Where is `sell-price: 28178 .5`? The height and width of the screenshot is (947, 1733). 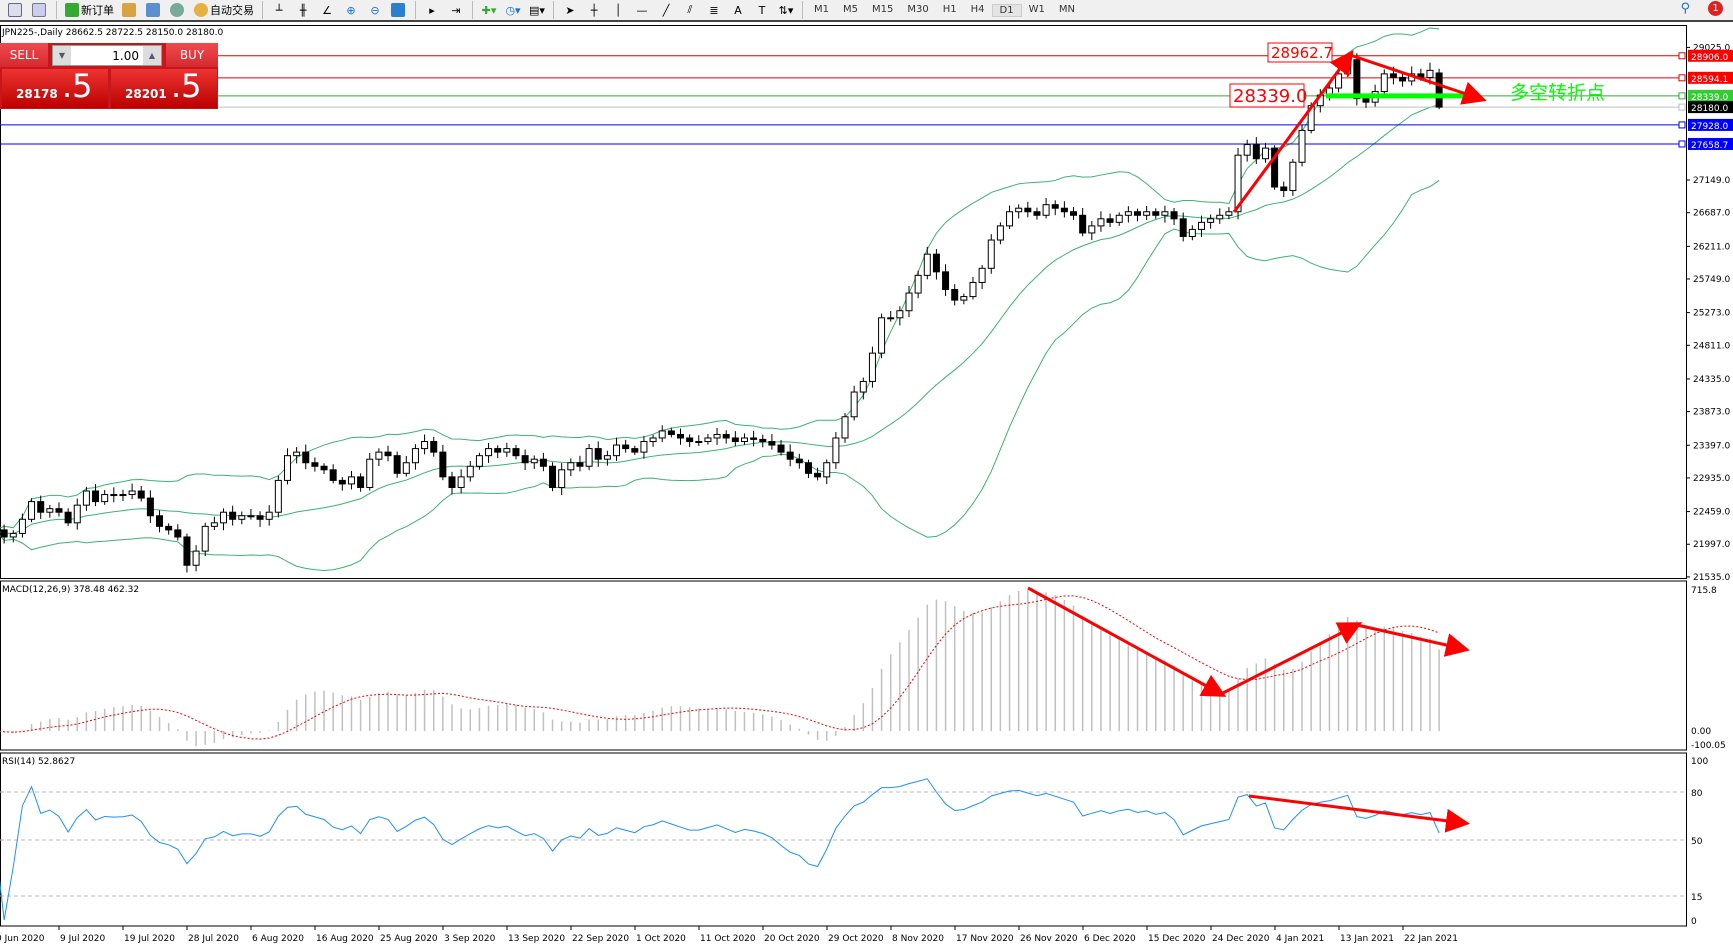
sell-price: 28178 .5 is located at coordinates (55, 87).